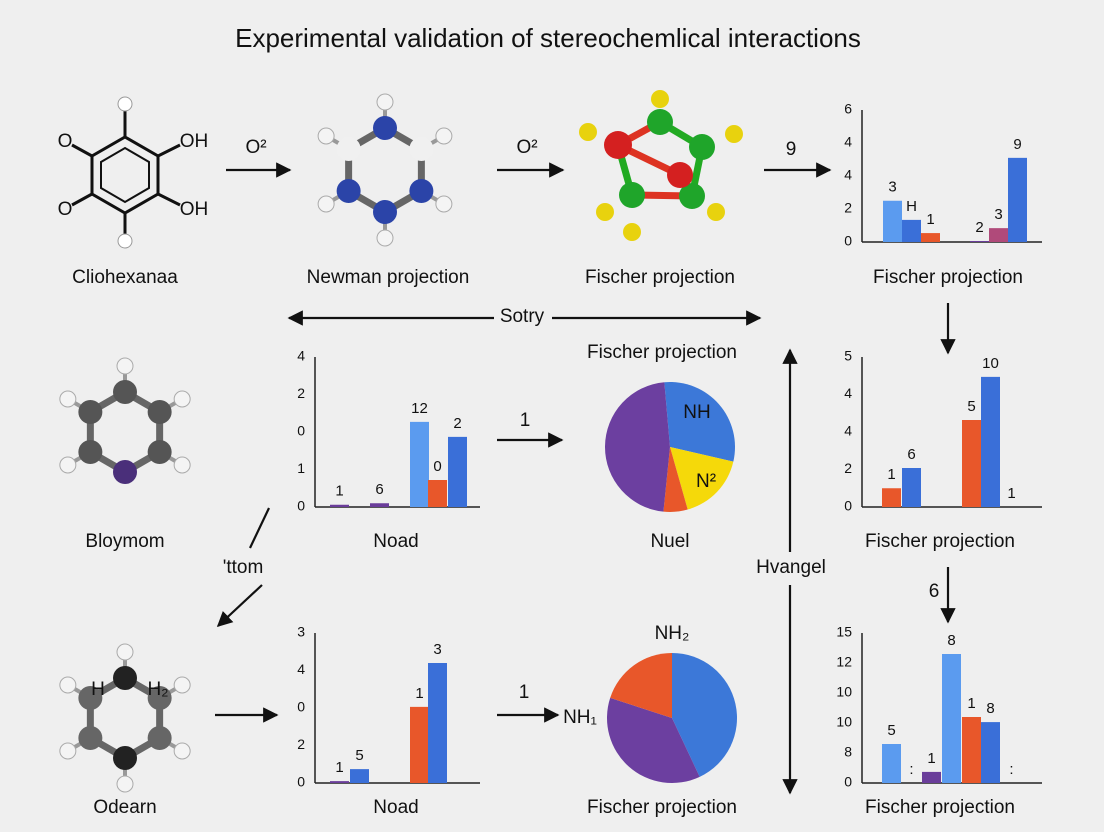 This screenshot has width=1104, height=832. I want to click on atom-label: H₂, so click(157, 689).